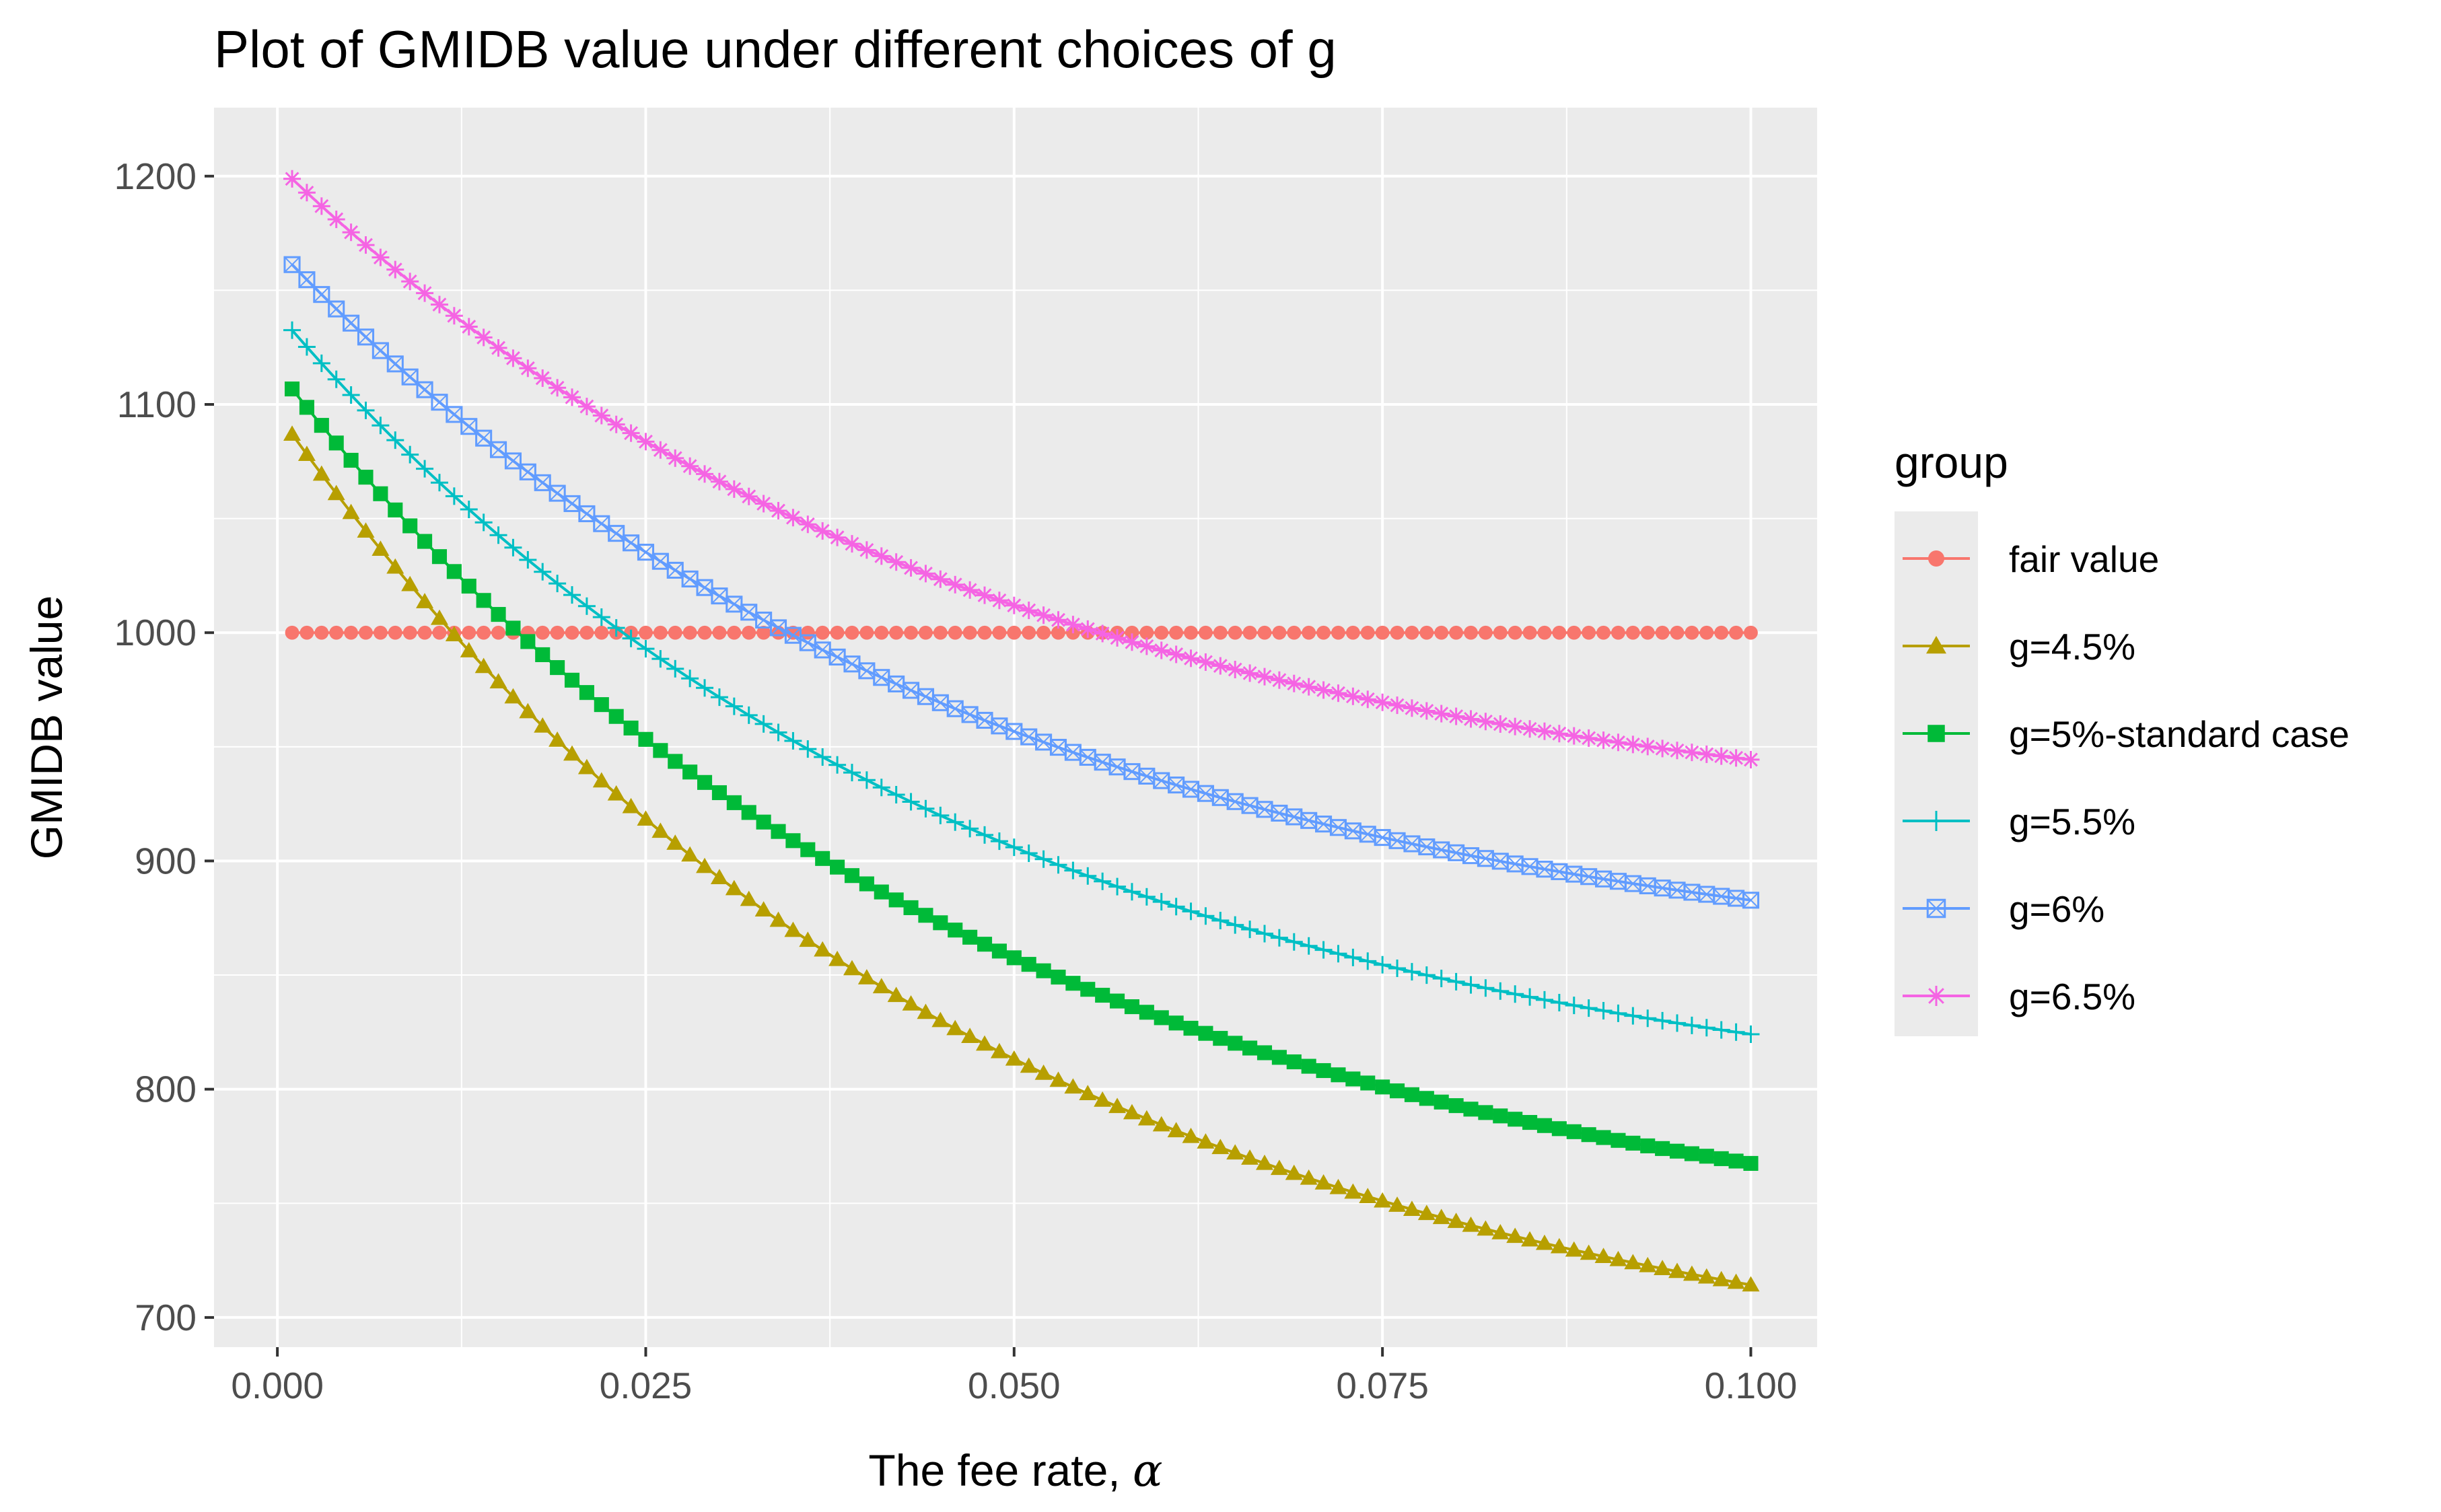  I want to click on y-tick-label: 800, so click(166, 1089).